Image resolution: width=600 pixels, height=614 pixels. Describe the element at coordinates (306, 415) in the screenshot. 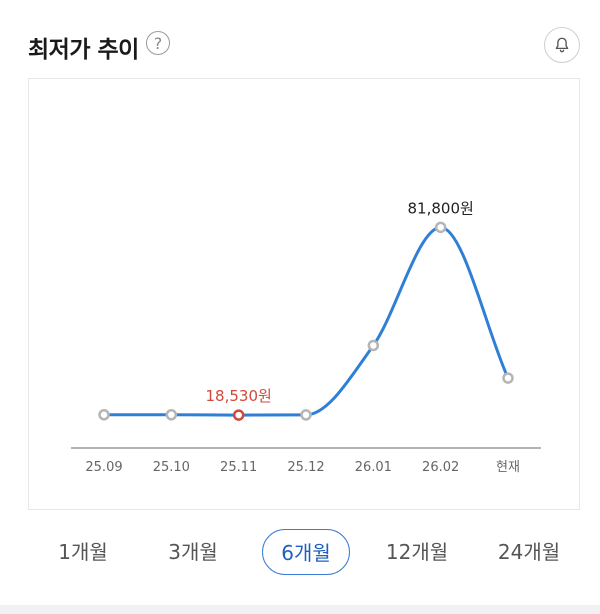

I see `data-point-25.12` at that location.